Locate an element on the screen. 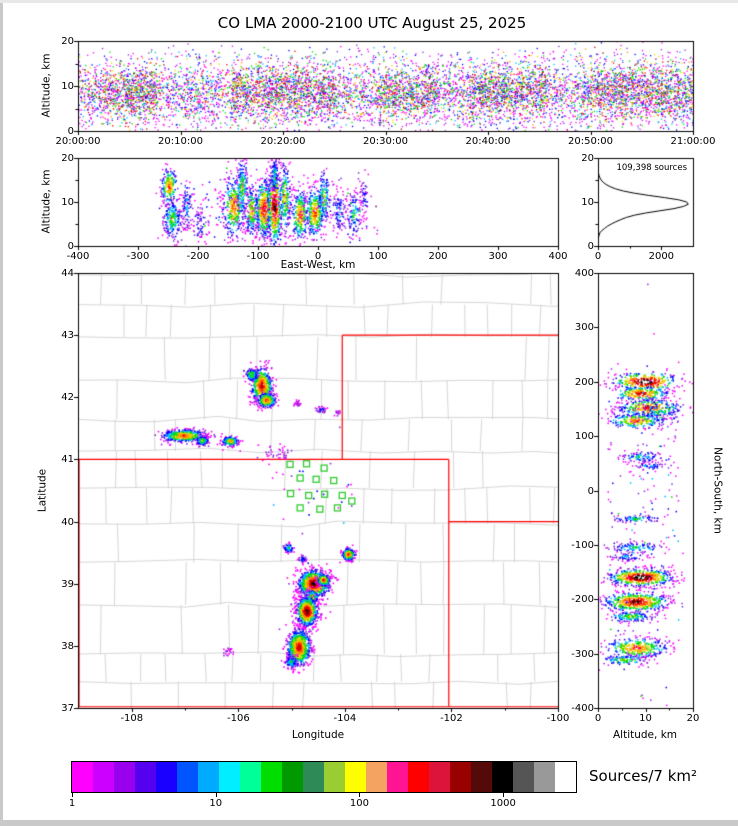  colorbar-label: Sources/7 km² is located at coordinates (643, 776).